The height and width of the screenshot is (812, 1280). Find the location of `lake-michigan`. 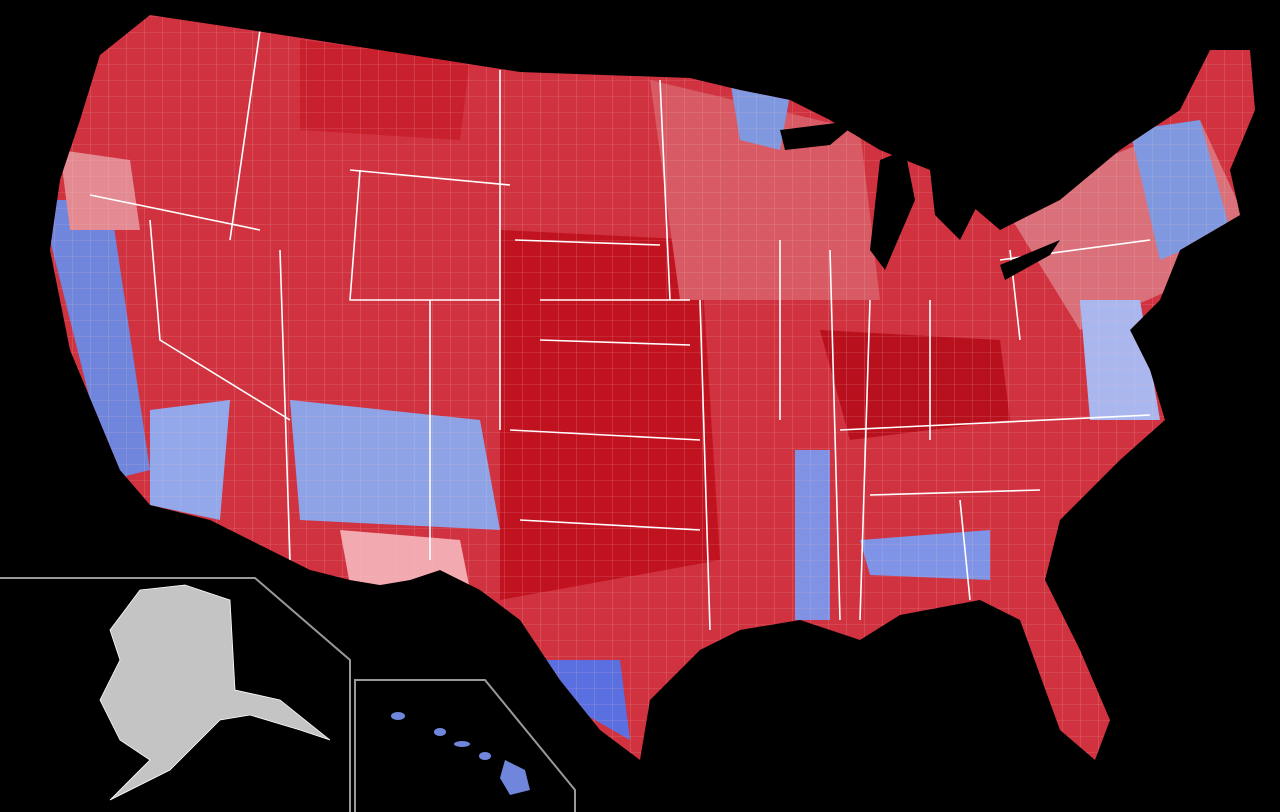

lake-michigan is located at coordinates (892, 210).